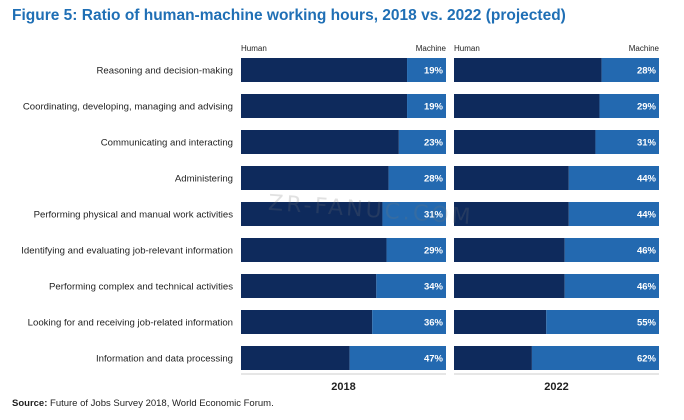 Image resolution: width=684 pixels, height=420 pixels. I want to click on bar-value-label: 36%, so click(434, 323).